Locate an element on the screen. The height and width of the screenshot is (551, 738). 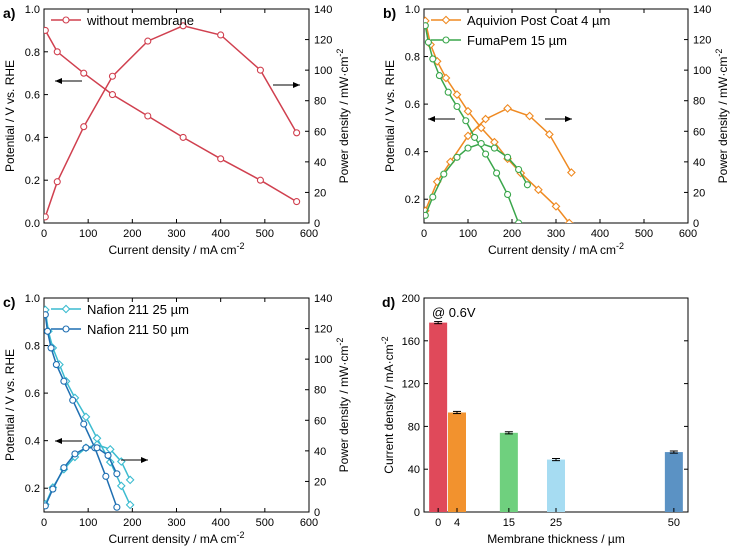
power-line is located at coordinates (498, 159).